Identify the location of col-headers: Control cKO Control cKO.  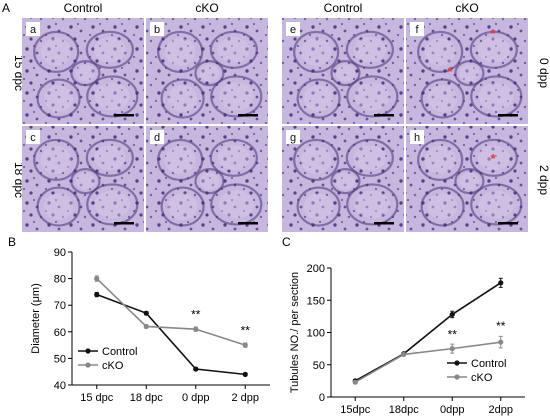
(271, 8).